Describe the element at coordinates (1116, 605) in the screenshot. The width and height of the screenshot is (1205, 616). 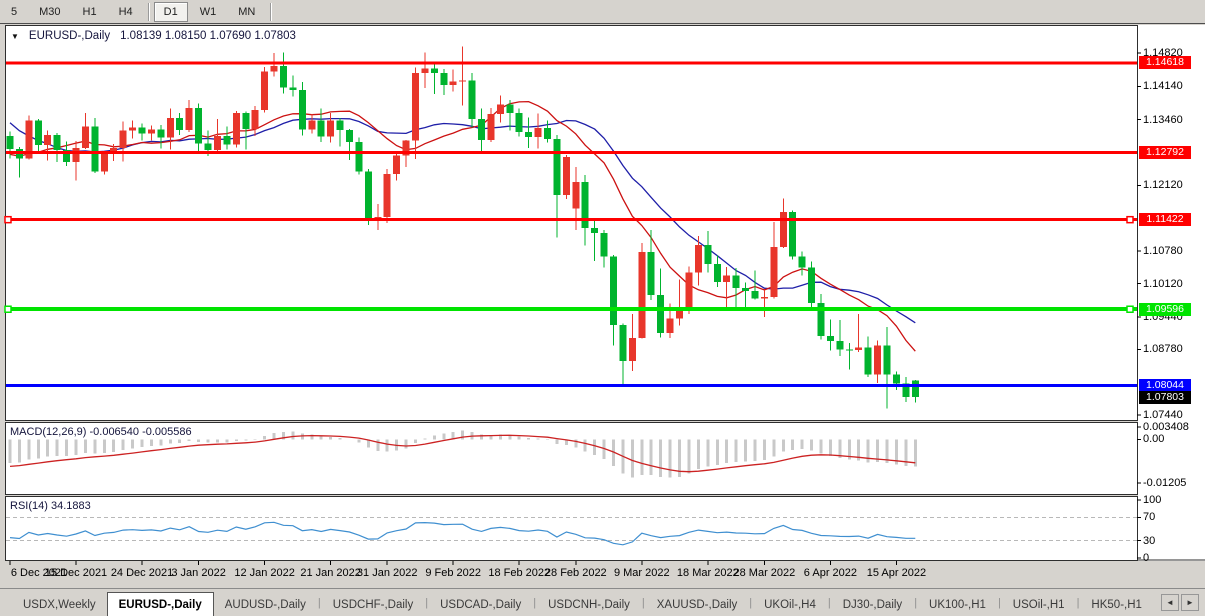
I see `chart-tab-hk50-h1: HK50-,H1` at that location.